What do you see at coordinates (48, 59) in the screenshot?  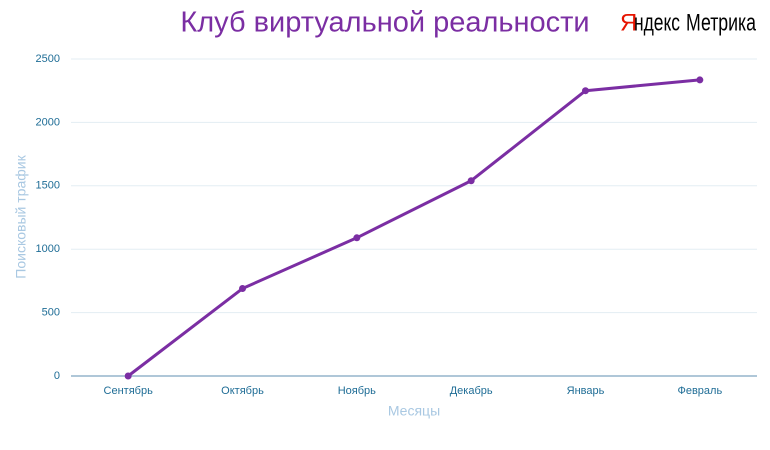 I see `y-tick-label: 2500` at bounding box center [48, 59].